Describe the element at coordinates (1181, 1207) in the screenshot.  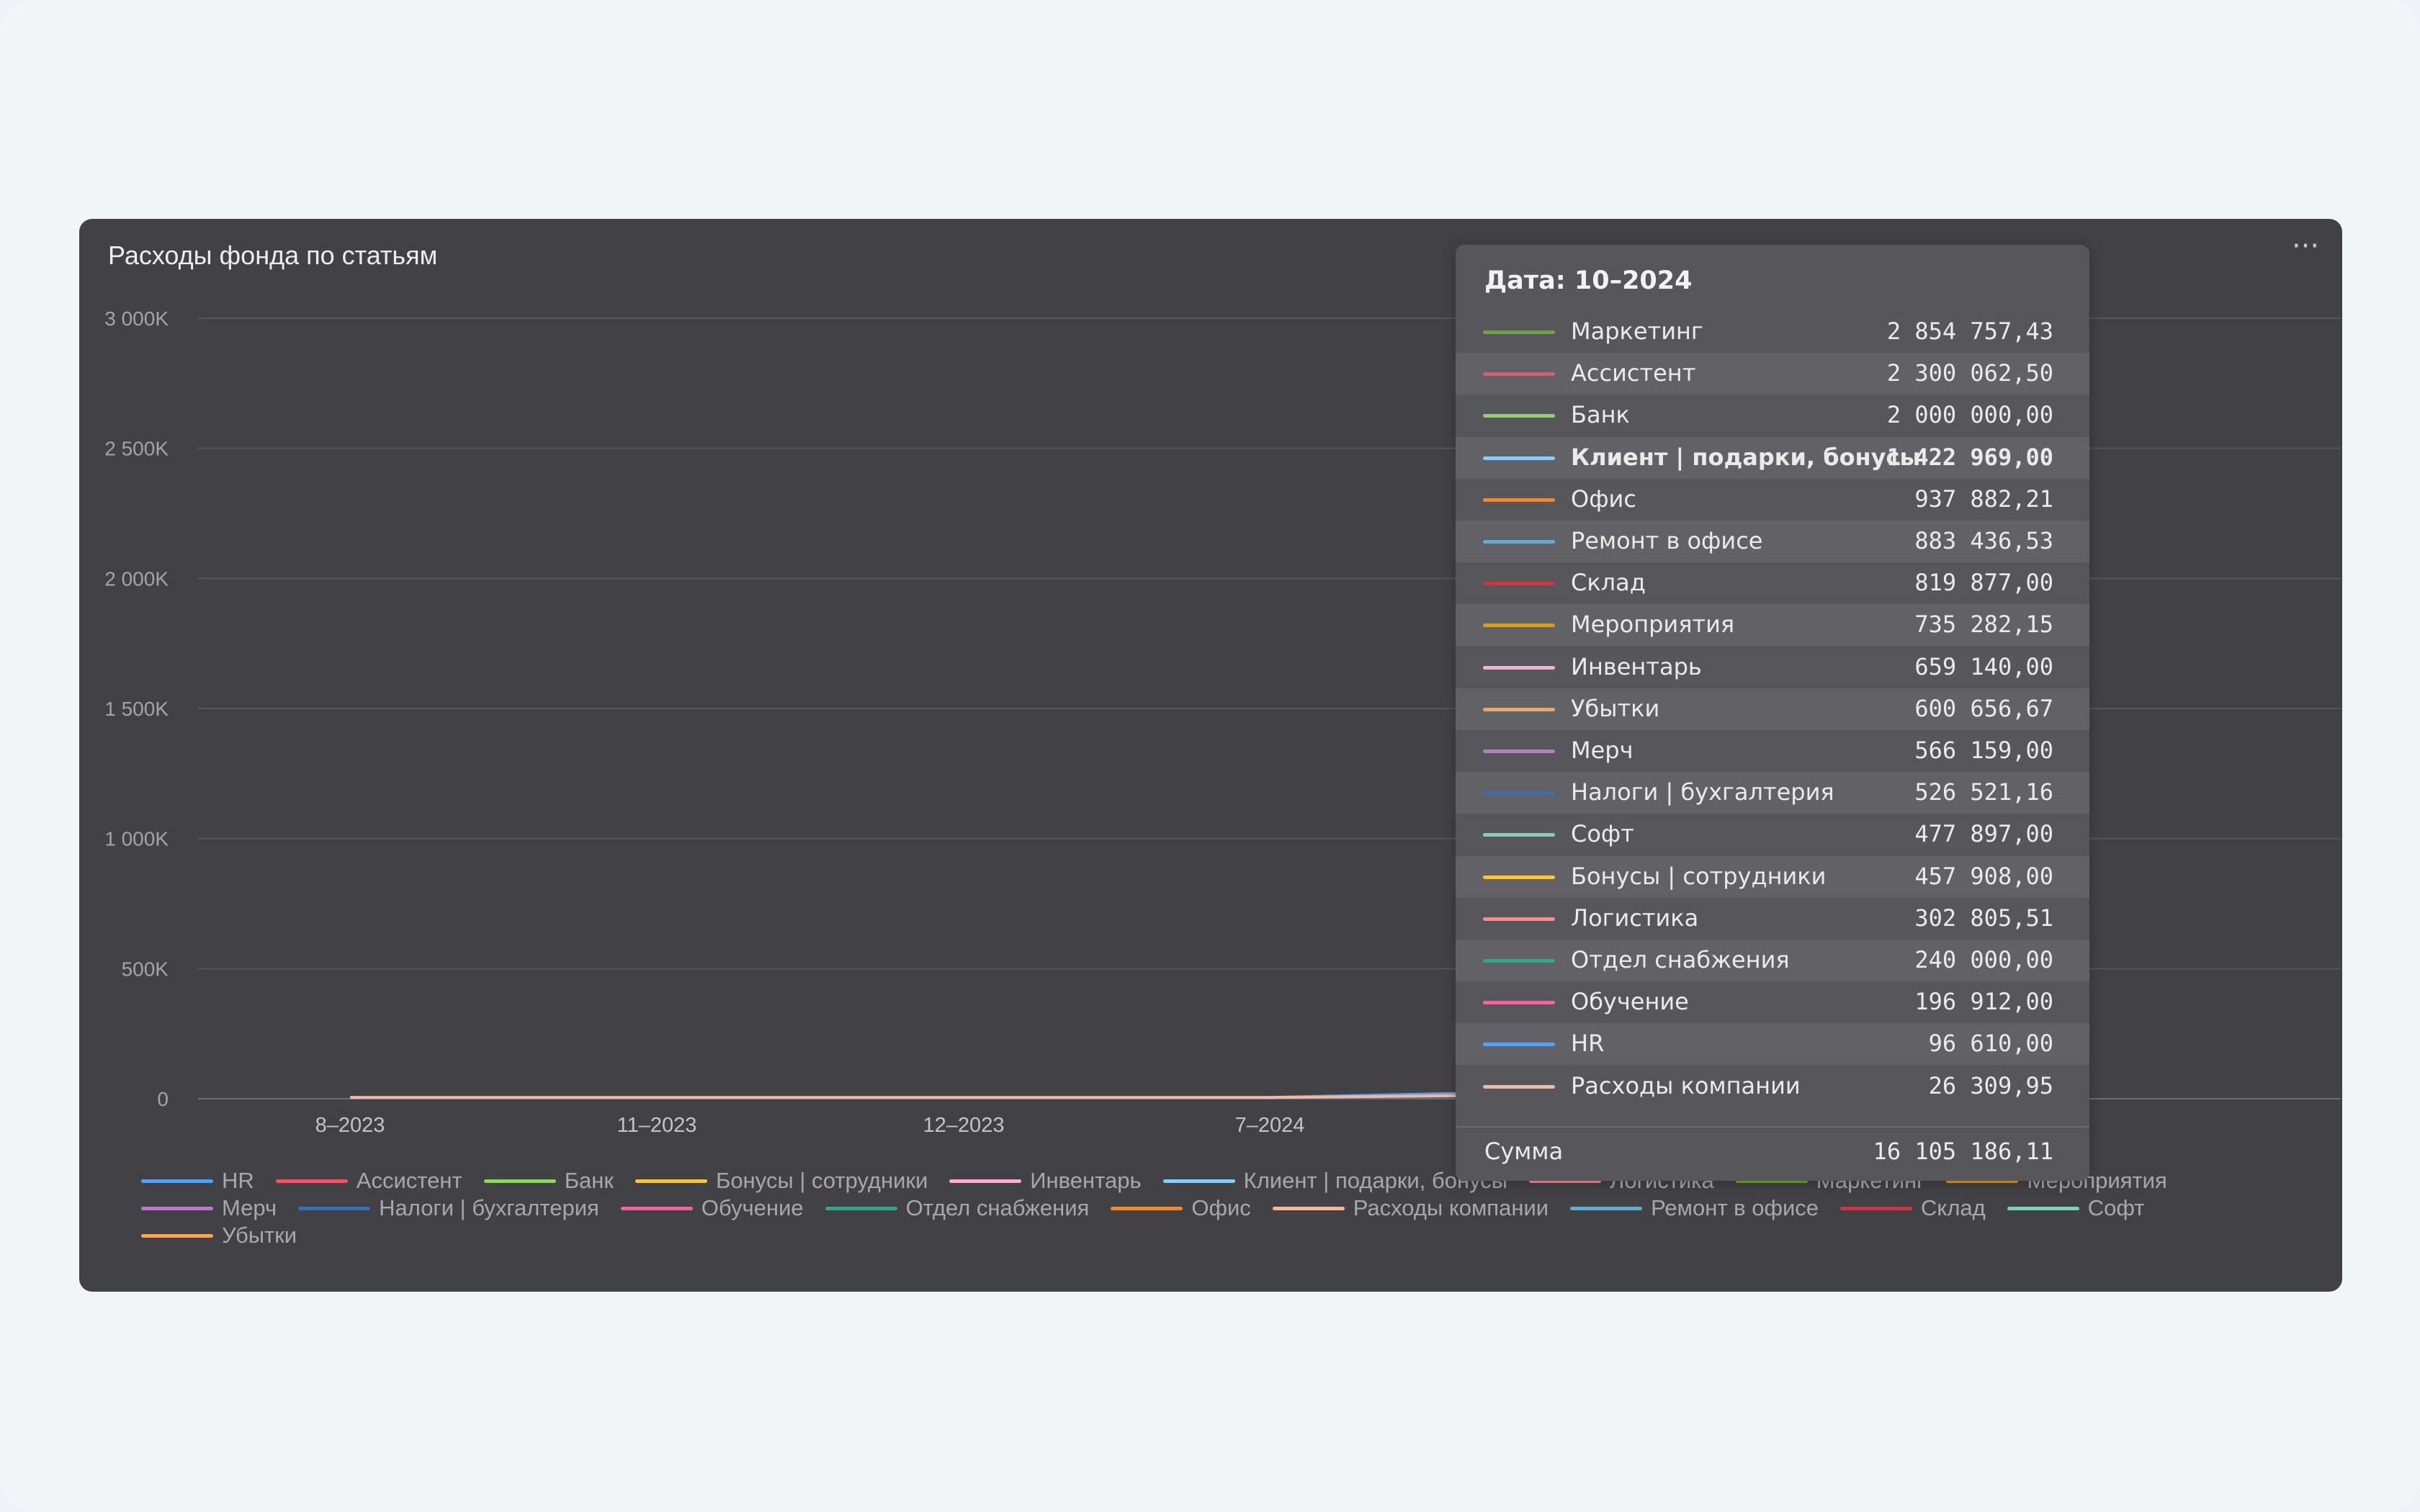
I see `legend-item: Офис` at that location.